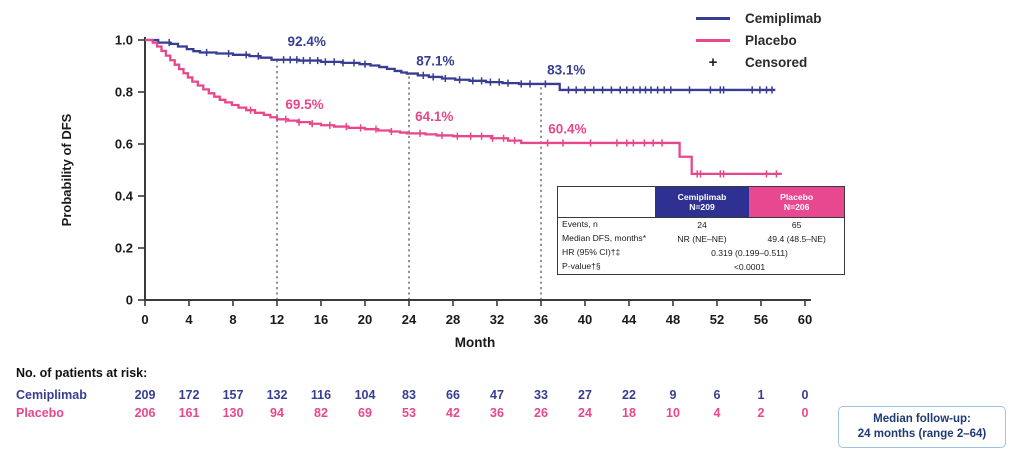 This screenshot has height=459, width=1012. Describe the element at coordinates (40, 413) in the screenshot. I see `at-risk-row-label-placebo: Placebo` at that location.